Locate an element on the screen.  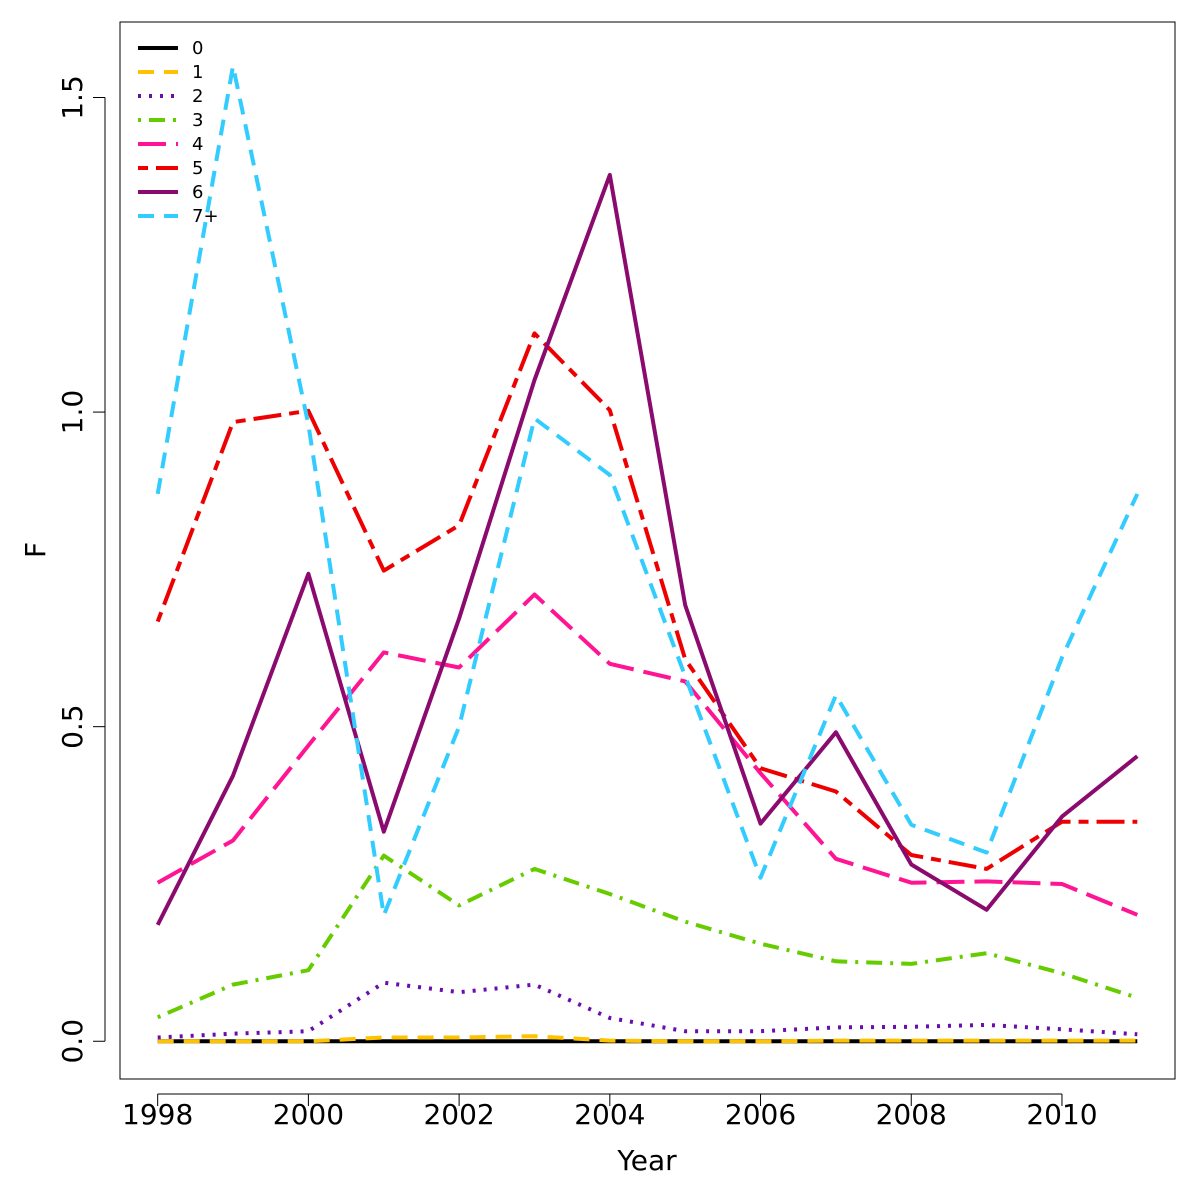
legend-label: 5 is located at coordinates (197, 168).